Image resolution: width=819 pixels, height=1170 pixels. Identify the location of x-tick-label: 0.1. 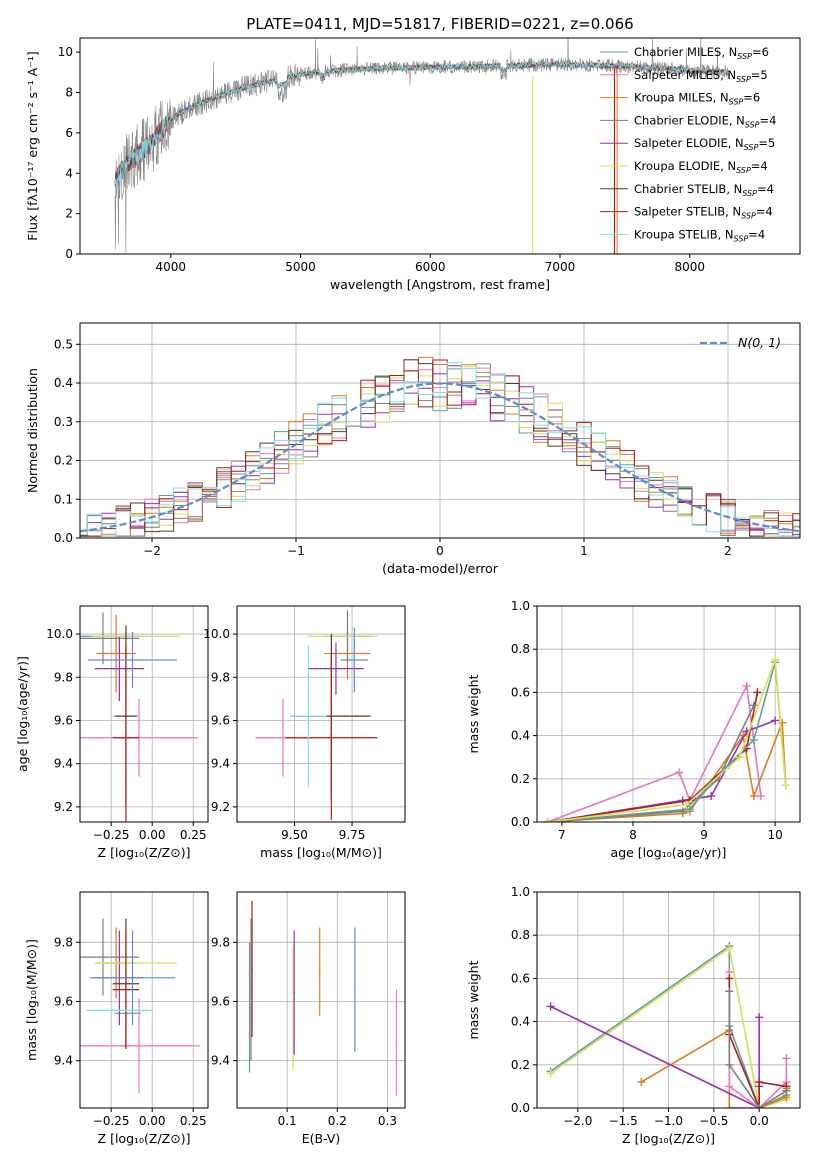
(287, 1121).